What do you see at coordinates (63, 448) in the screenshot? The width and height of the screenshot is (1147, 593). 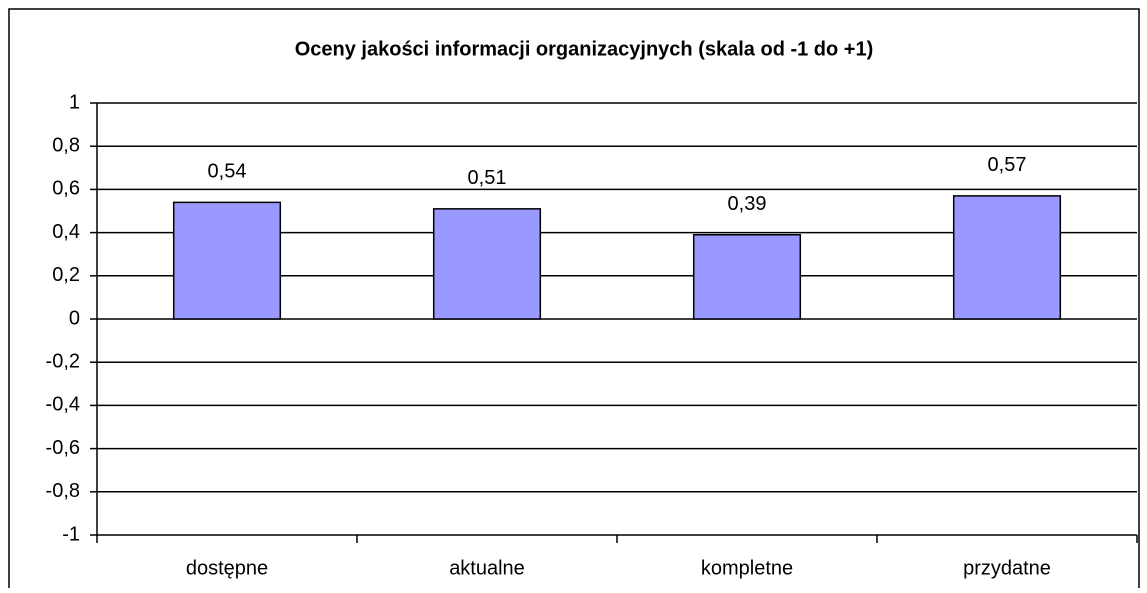 I see `y-tick-label: -0,6` at bounding box center [63, 448].